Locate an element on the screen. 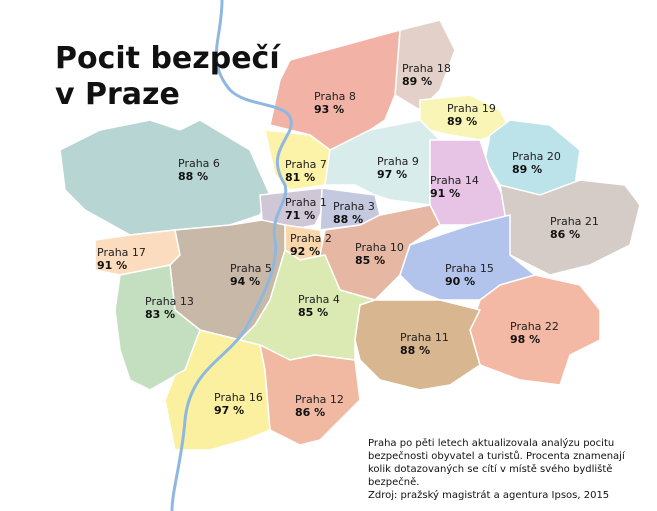  district-value: 94 % is located at coordinates (245, 281).